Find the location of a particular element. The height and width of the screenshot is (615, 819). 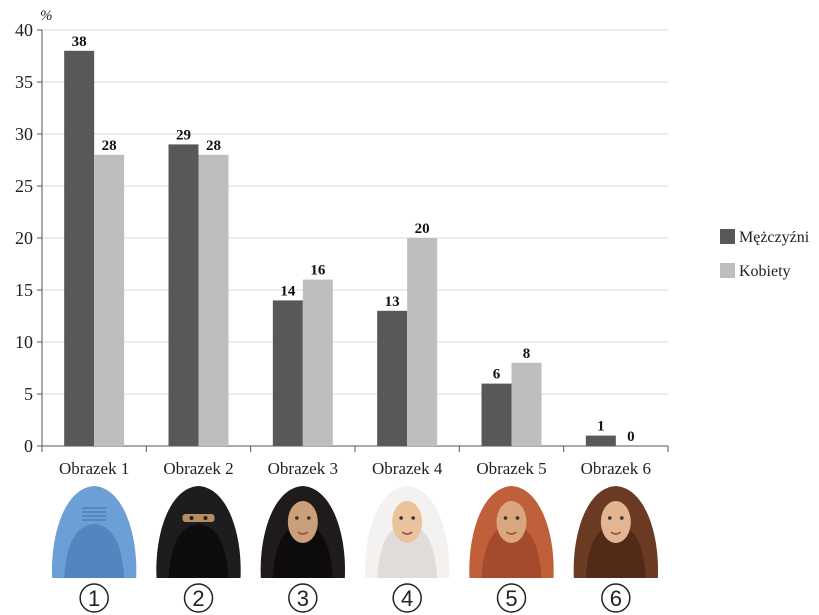

burqa-portrait-icon: 1 is located at coordinates (94, 549).